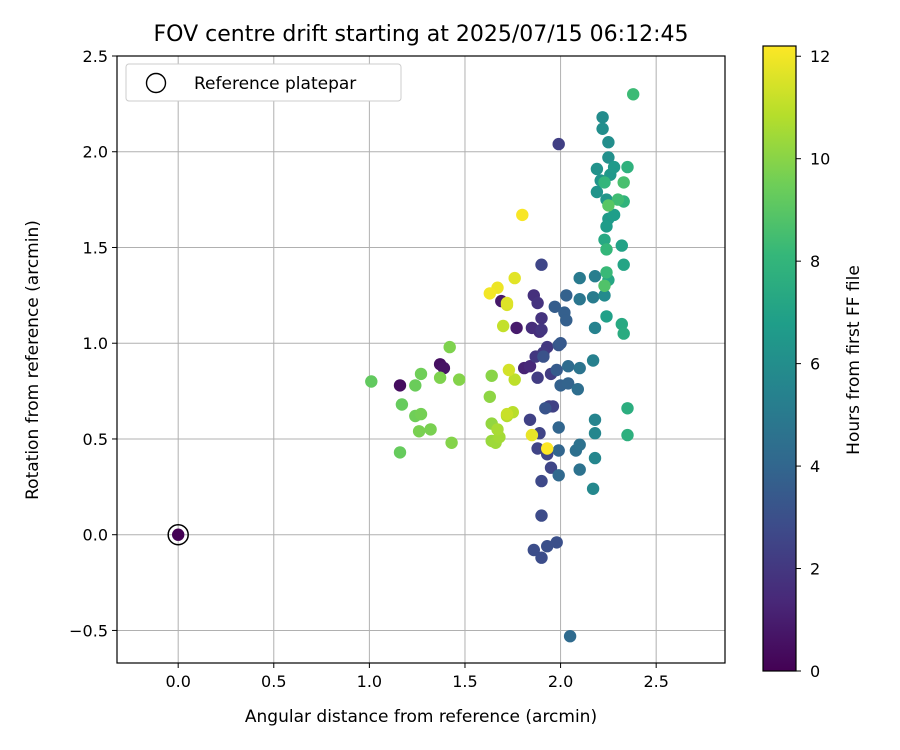  I want to click on x-tick-label: 1.5, so click(464, 681).